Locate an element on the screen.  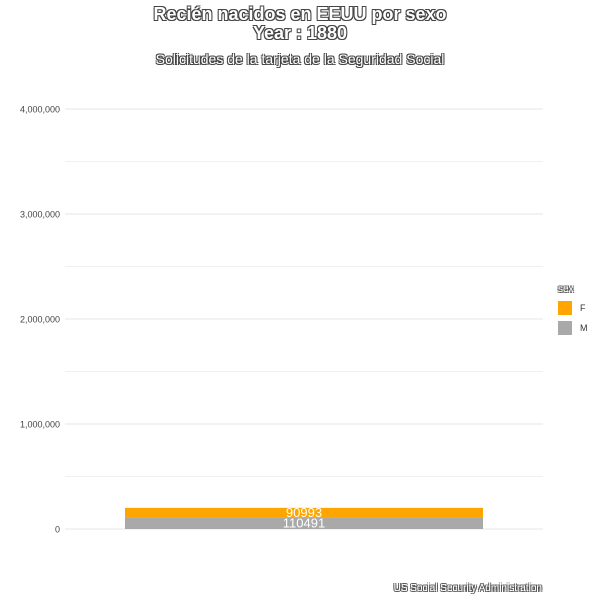
y-tick-label: 3,000,000 is located at coordinates (40, 215).